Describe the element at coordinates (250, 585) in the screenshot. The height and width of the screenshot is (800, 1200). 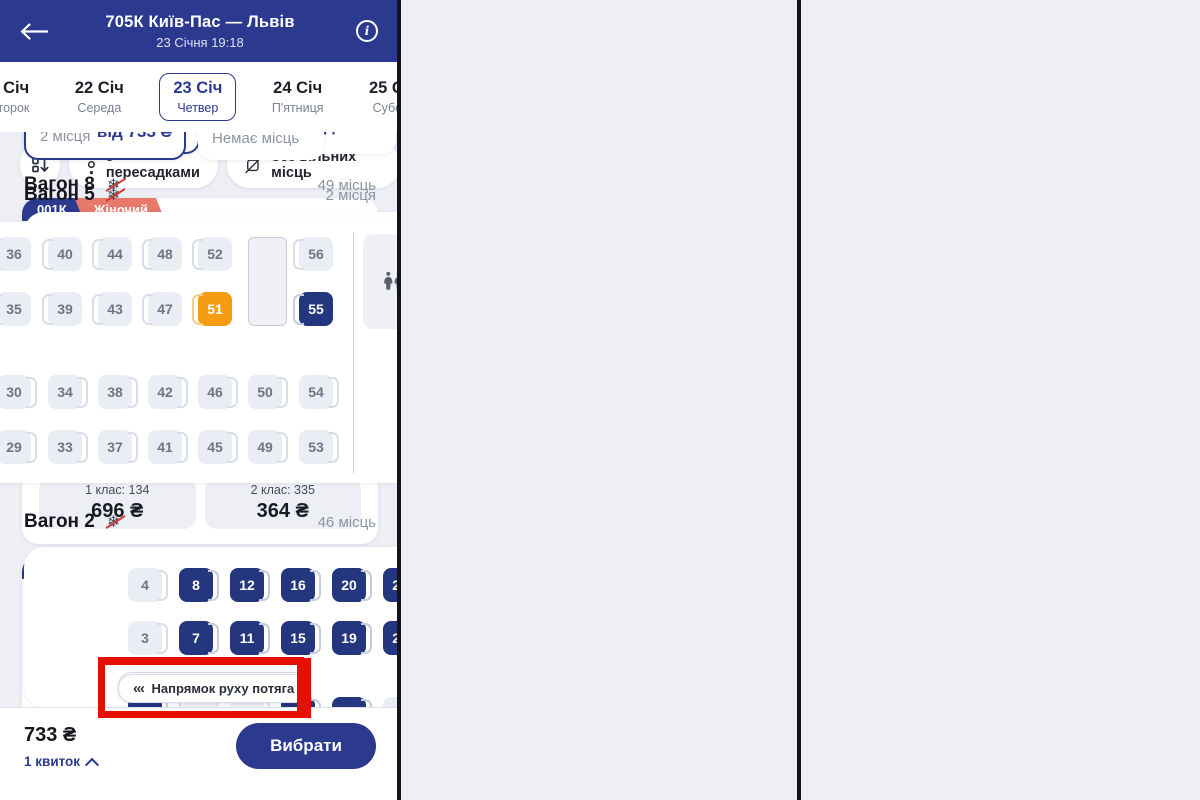
I see `seat-12: 12` at that location.